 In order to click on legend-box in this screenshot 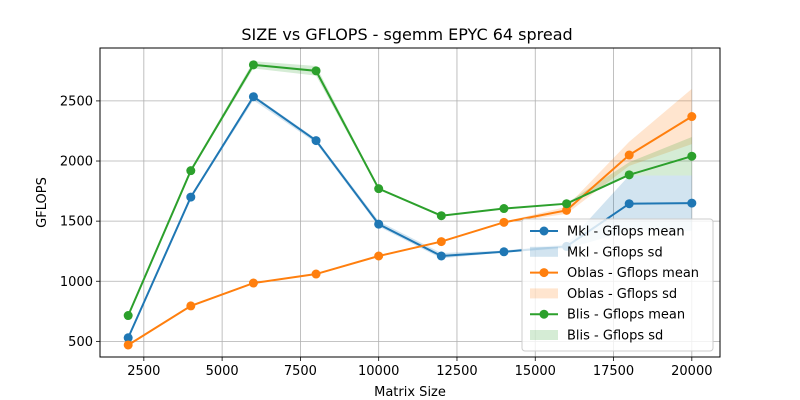, I will do `click(617, 285)`.